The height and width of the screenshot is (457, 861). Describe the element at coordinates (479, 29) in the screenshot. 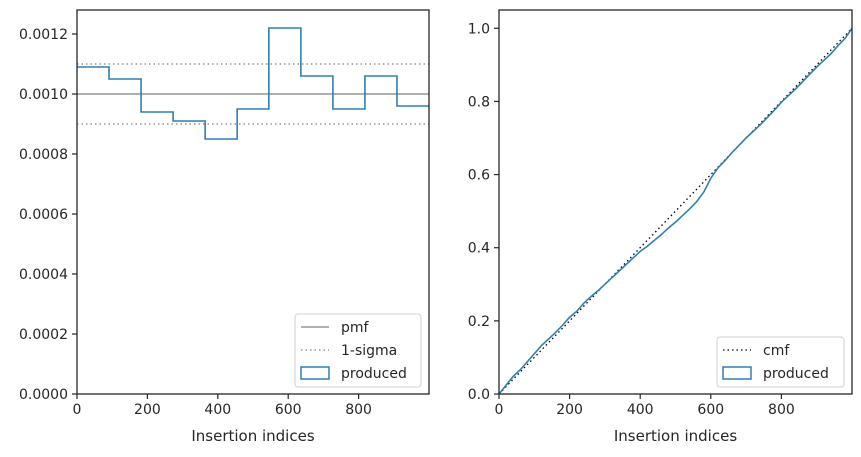

I see `y-tick-label: 1.0` at that location.